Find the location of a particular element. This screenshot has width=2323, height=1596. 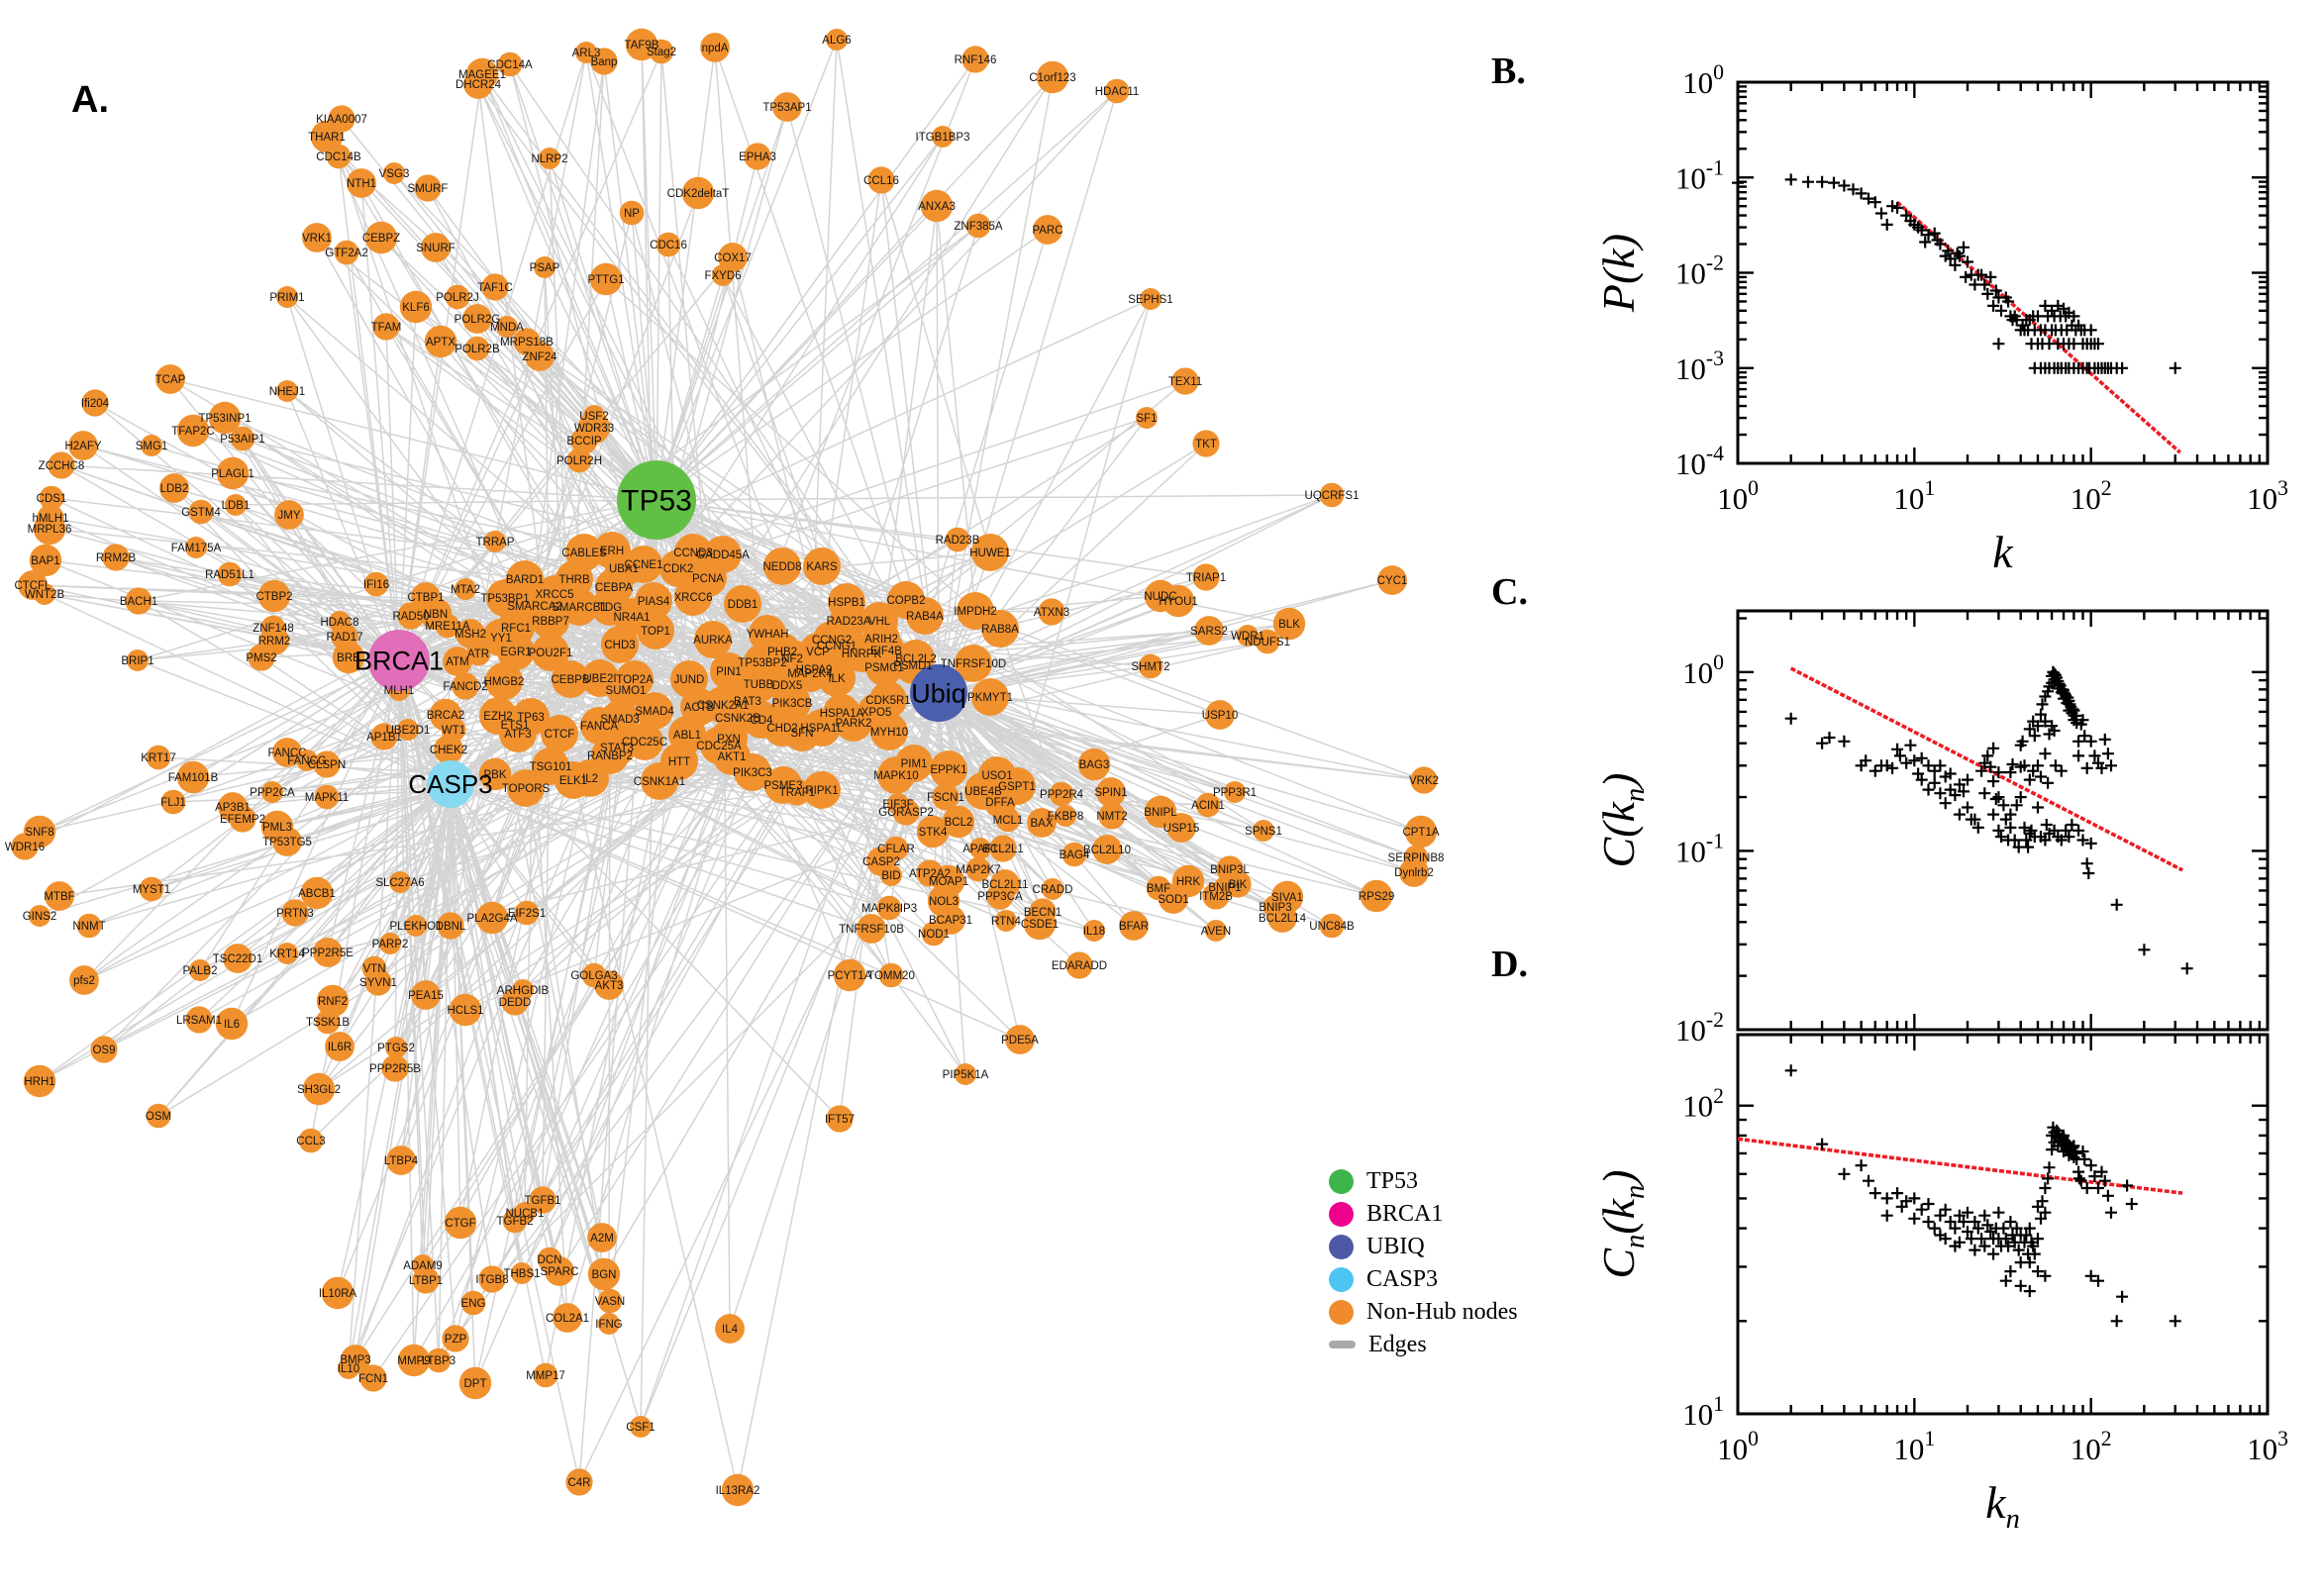

network-node-label: SYVN1 is located at coordinates (378, 983).